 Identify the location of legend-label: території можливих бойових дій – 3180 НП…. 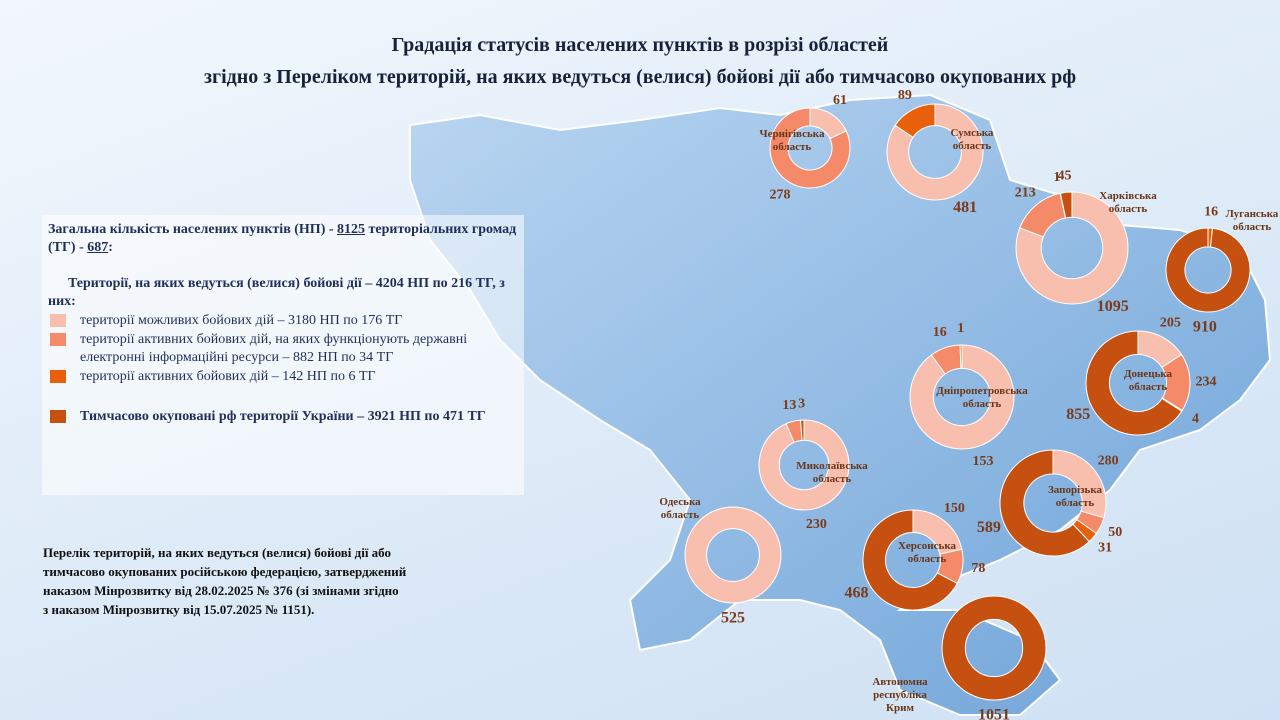
(241, 320).